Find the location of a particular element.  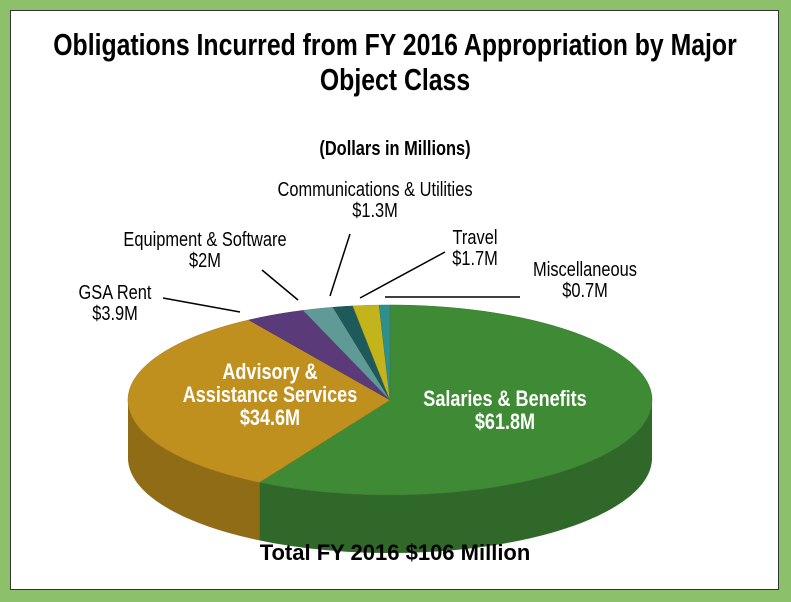

category-label: Travel is located at coordinates (475, 238).